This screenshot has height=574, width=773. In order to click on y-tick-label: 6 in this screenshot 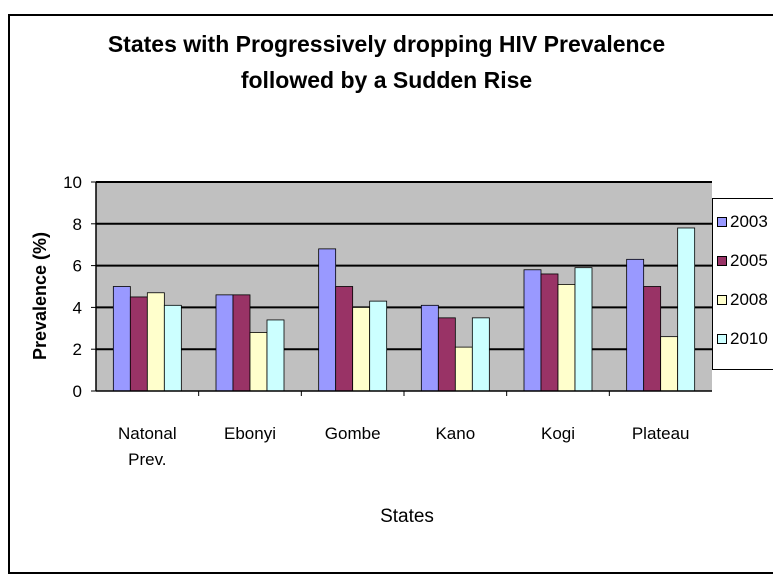, I will do `click(77, 266)`.